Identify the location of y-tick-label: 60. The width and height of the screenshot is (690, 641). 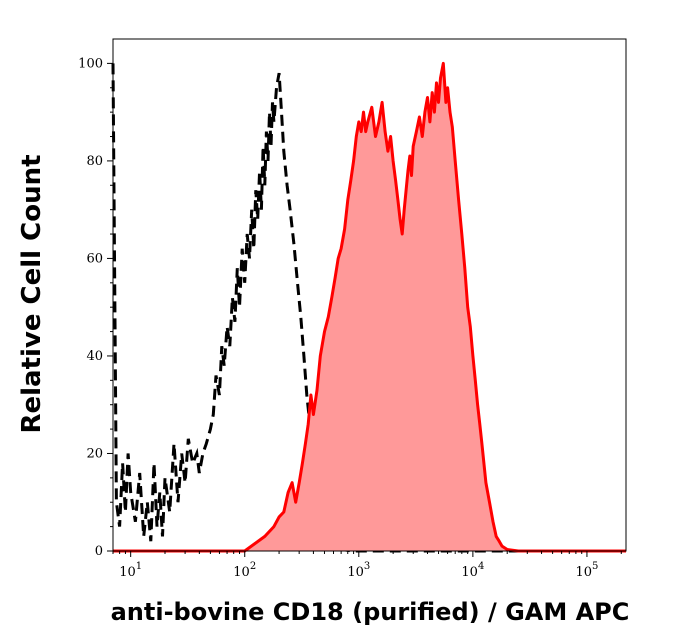
(94, 258).